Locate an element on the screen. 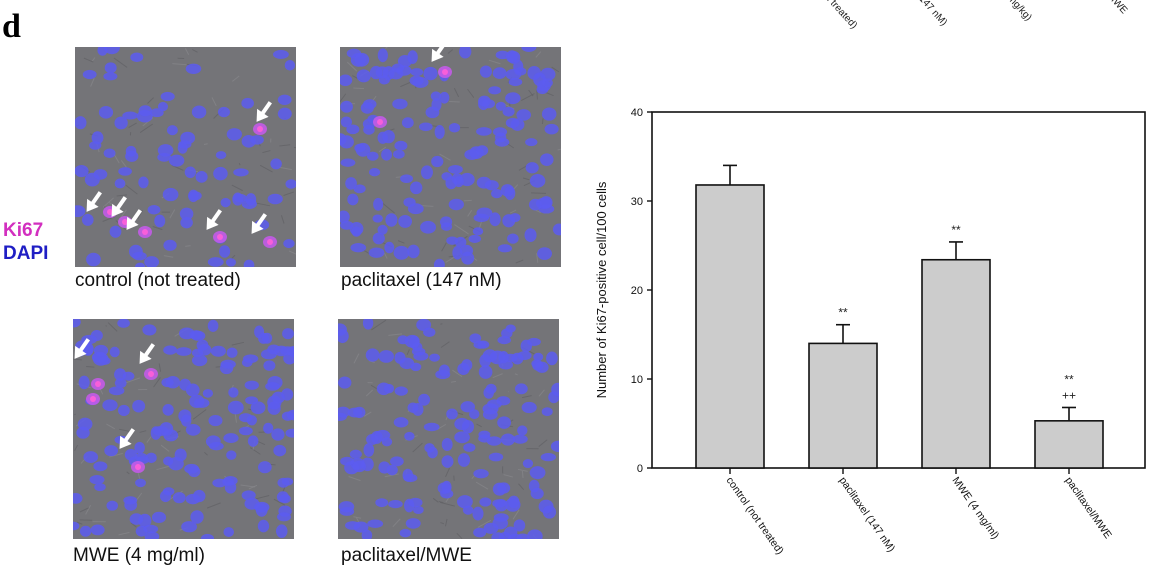  caption-mwe: MWE (4 mg/ml) is located at coordinates (139, 555).